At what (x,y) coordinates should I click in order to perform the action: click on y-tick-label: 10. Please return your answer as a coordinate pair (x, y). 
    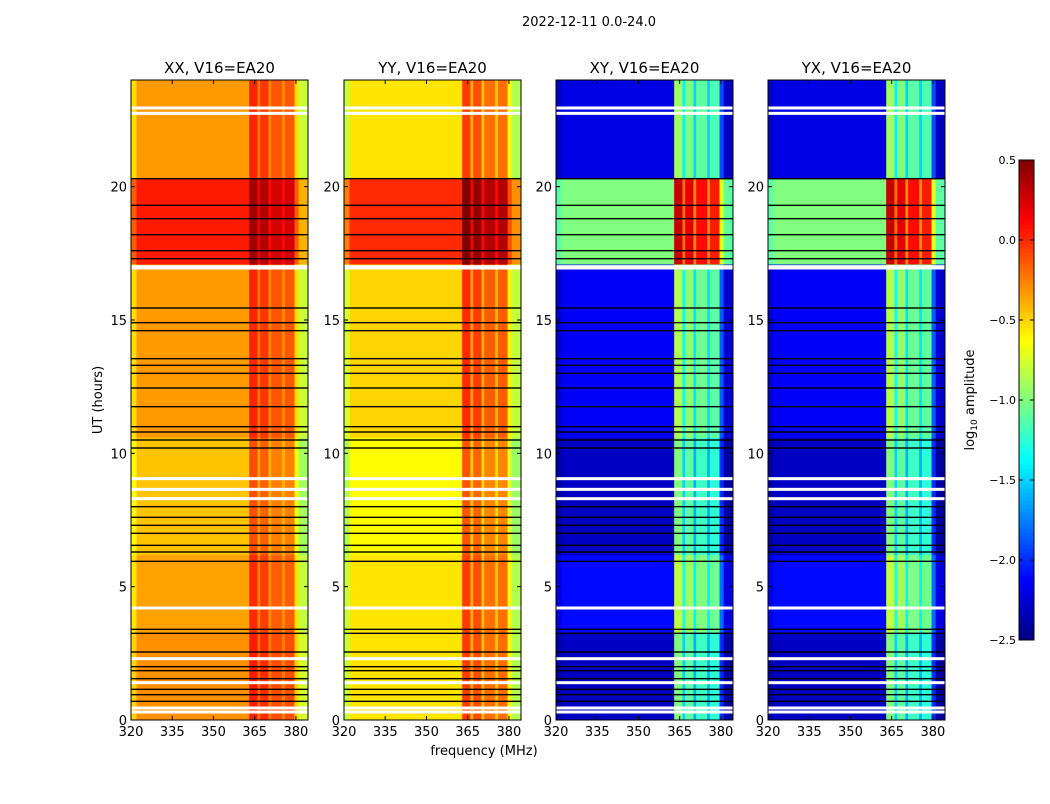
    Looking at the image, I should click on (755, 454).